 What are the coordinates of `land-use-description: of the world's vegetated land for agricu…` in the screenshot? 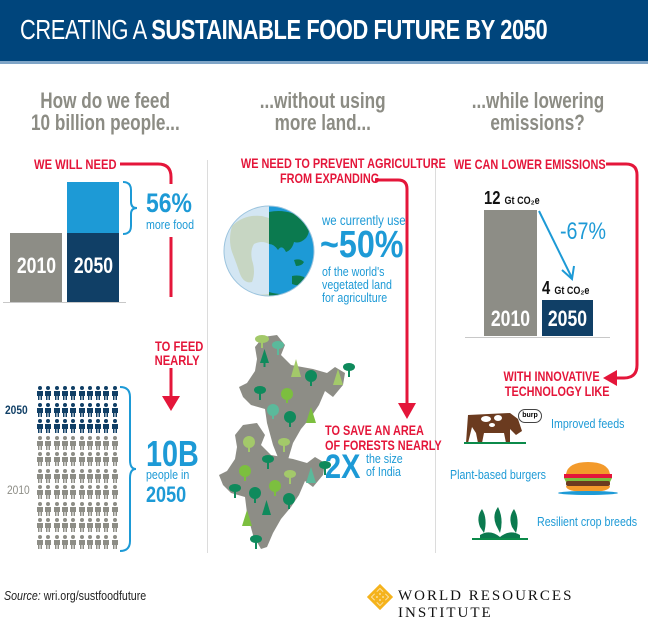 It's located at (357, 284).